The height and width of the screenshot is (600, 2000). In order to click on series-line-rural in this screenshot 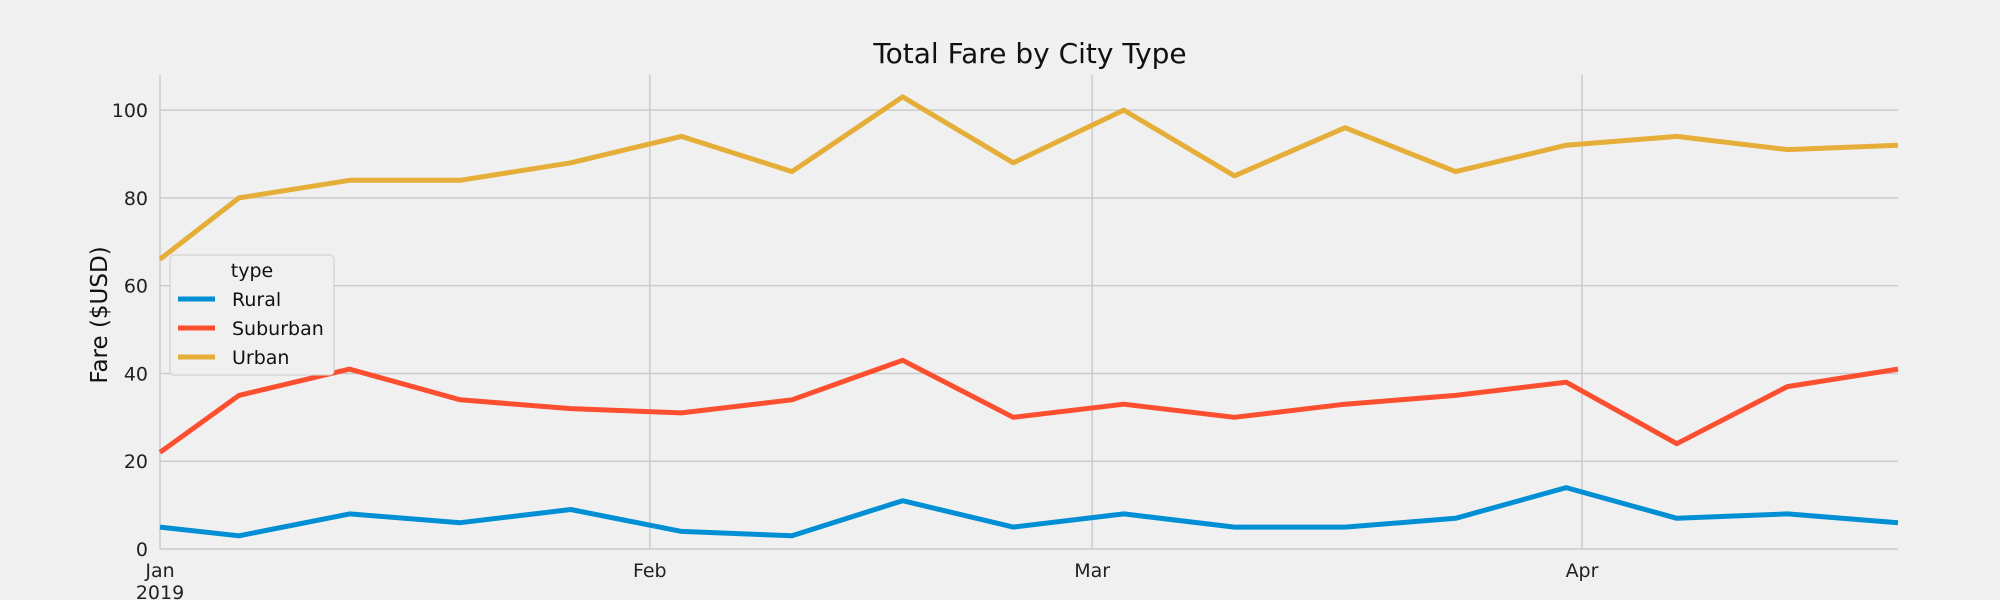, I will do `click(1029, 512)`.